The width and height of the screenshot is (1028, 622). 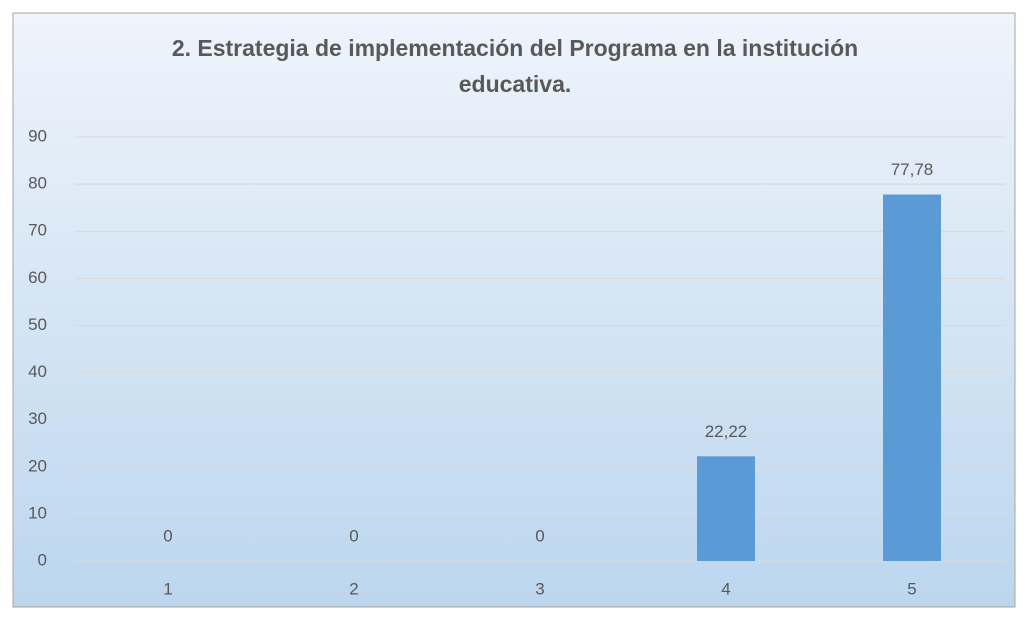 I want to click on x-tick-label: 1, so click(x=167, y=588).